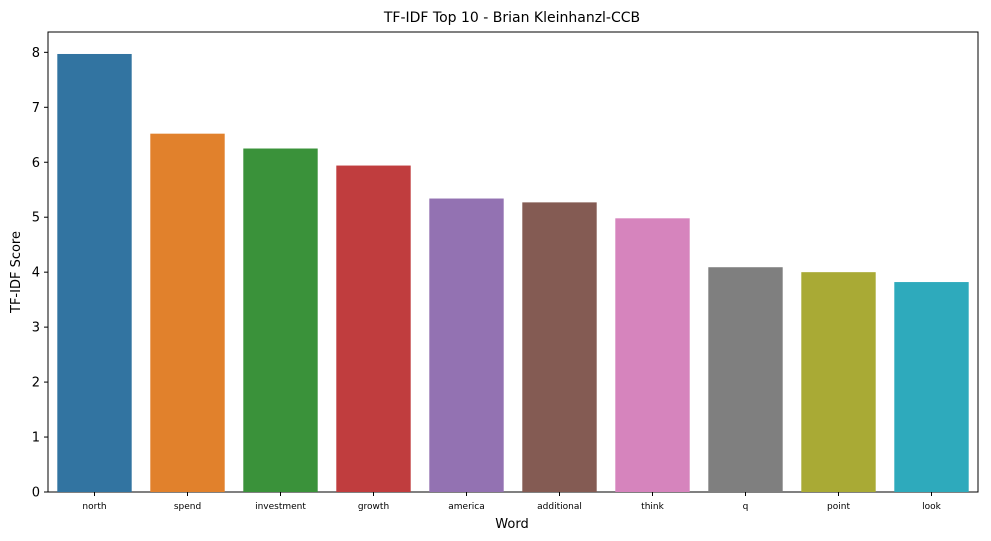 This screenshot has height=541, width=991. Describe the element at coordinates (36, 163) in the screenshot. I see `y-tick-label: 6` at that location.